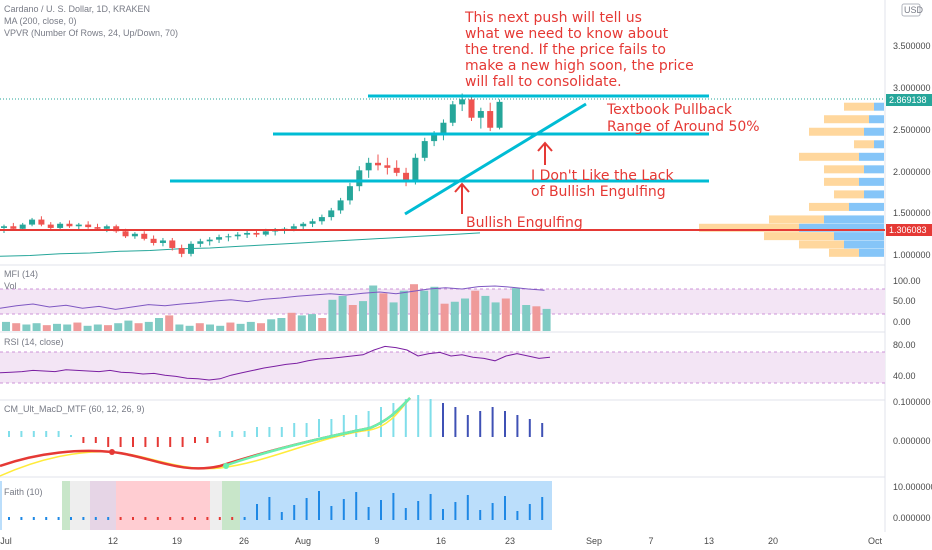  Describe the element at coordinates (669, 110) in the screenshot. I see `svg-text: Textbook Pullback` at that location.